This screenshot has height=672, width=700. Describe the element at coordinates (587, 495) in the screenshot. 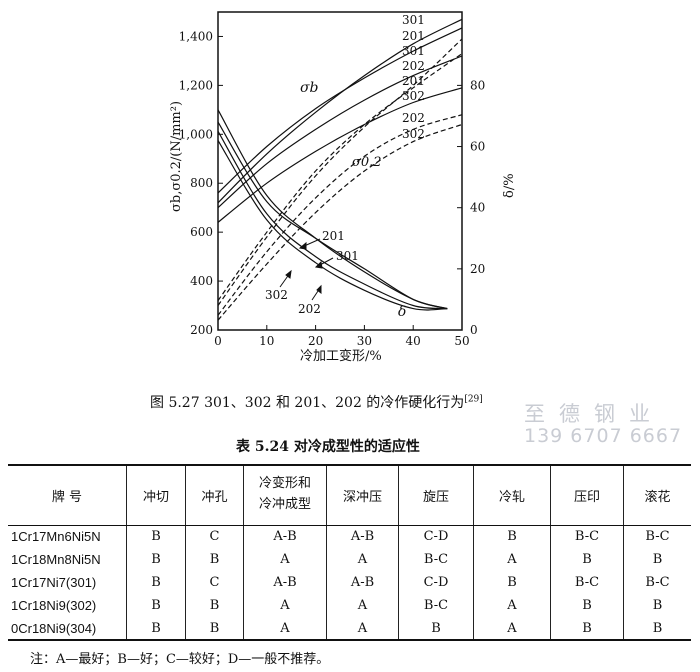

I see `header-cell: 压印` at that location.